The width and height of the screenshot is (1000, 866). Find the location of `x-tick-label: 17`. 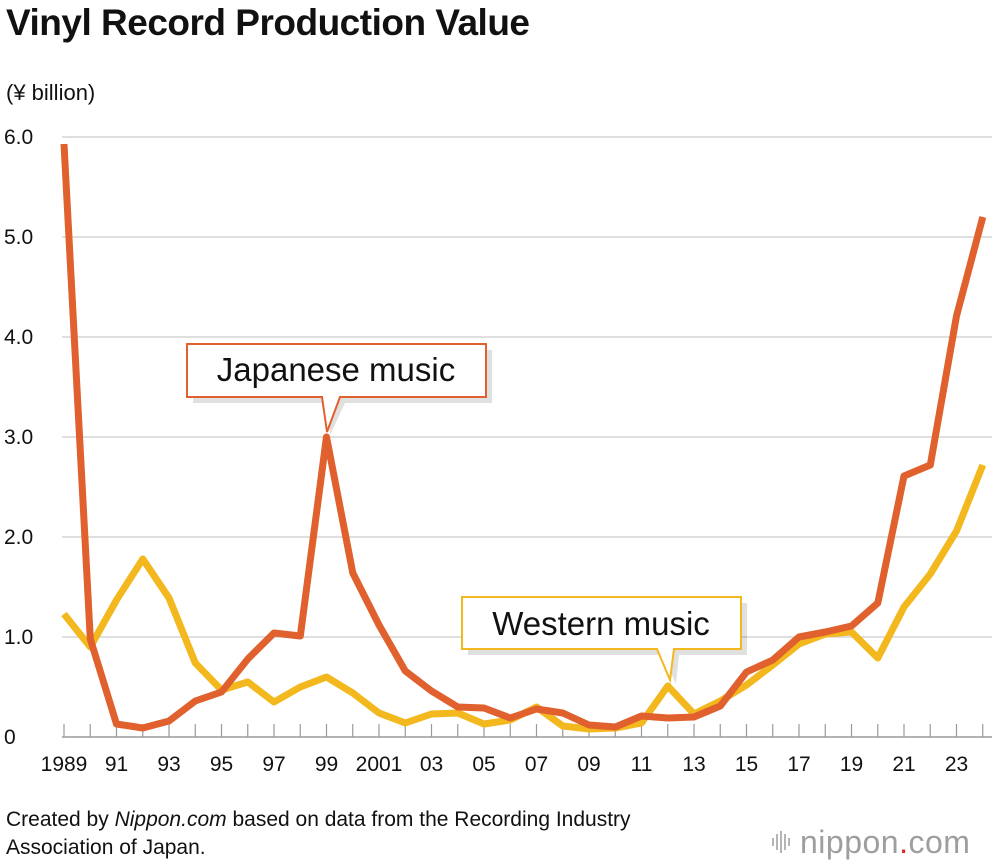

x-tick-label: 17 is located at coordinates (798, 764).